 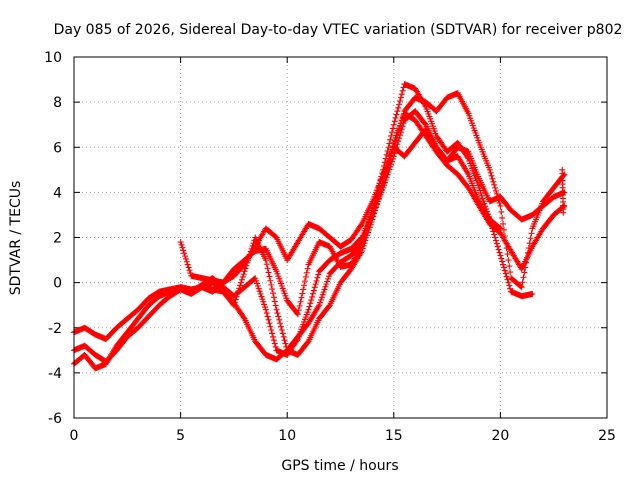 What do you see at coordinates (394, 436) in the screenshot?
I see `x-tick-label: 15` at bounding box center [394, 436].